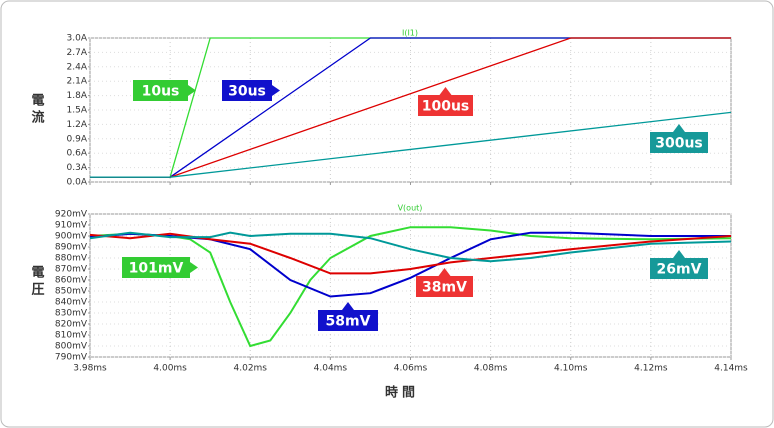  I want to click on x-tick-label: 4.04ms, so click(331, 369).